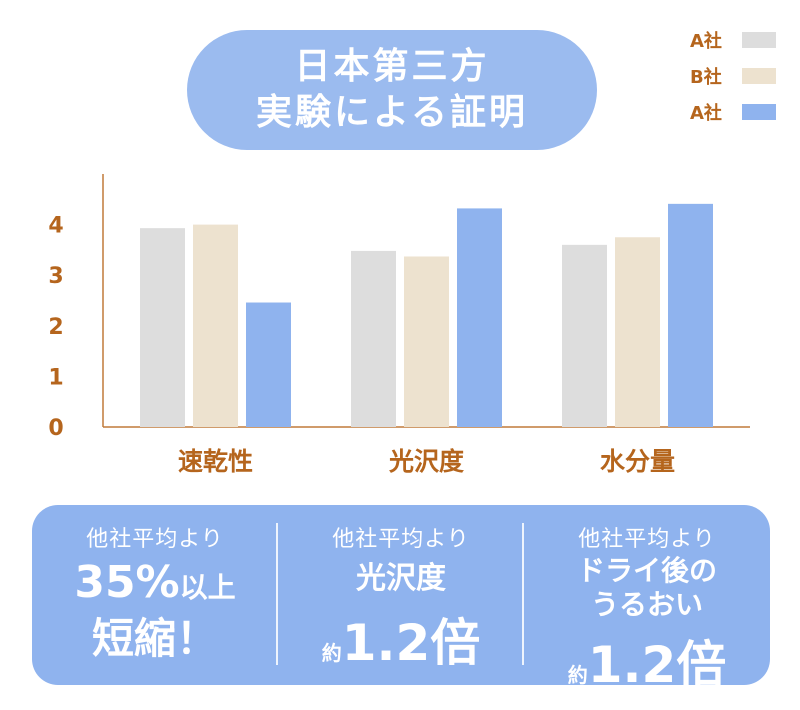  I want to click on stat-drying-speed: 他社平均より 35%以上 短縮！, so click(155, 595).